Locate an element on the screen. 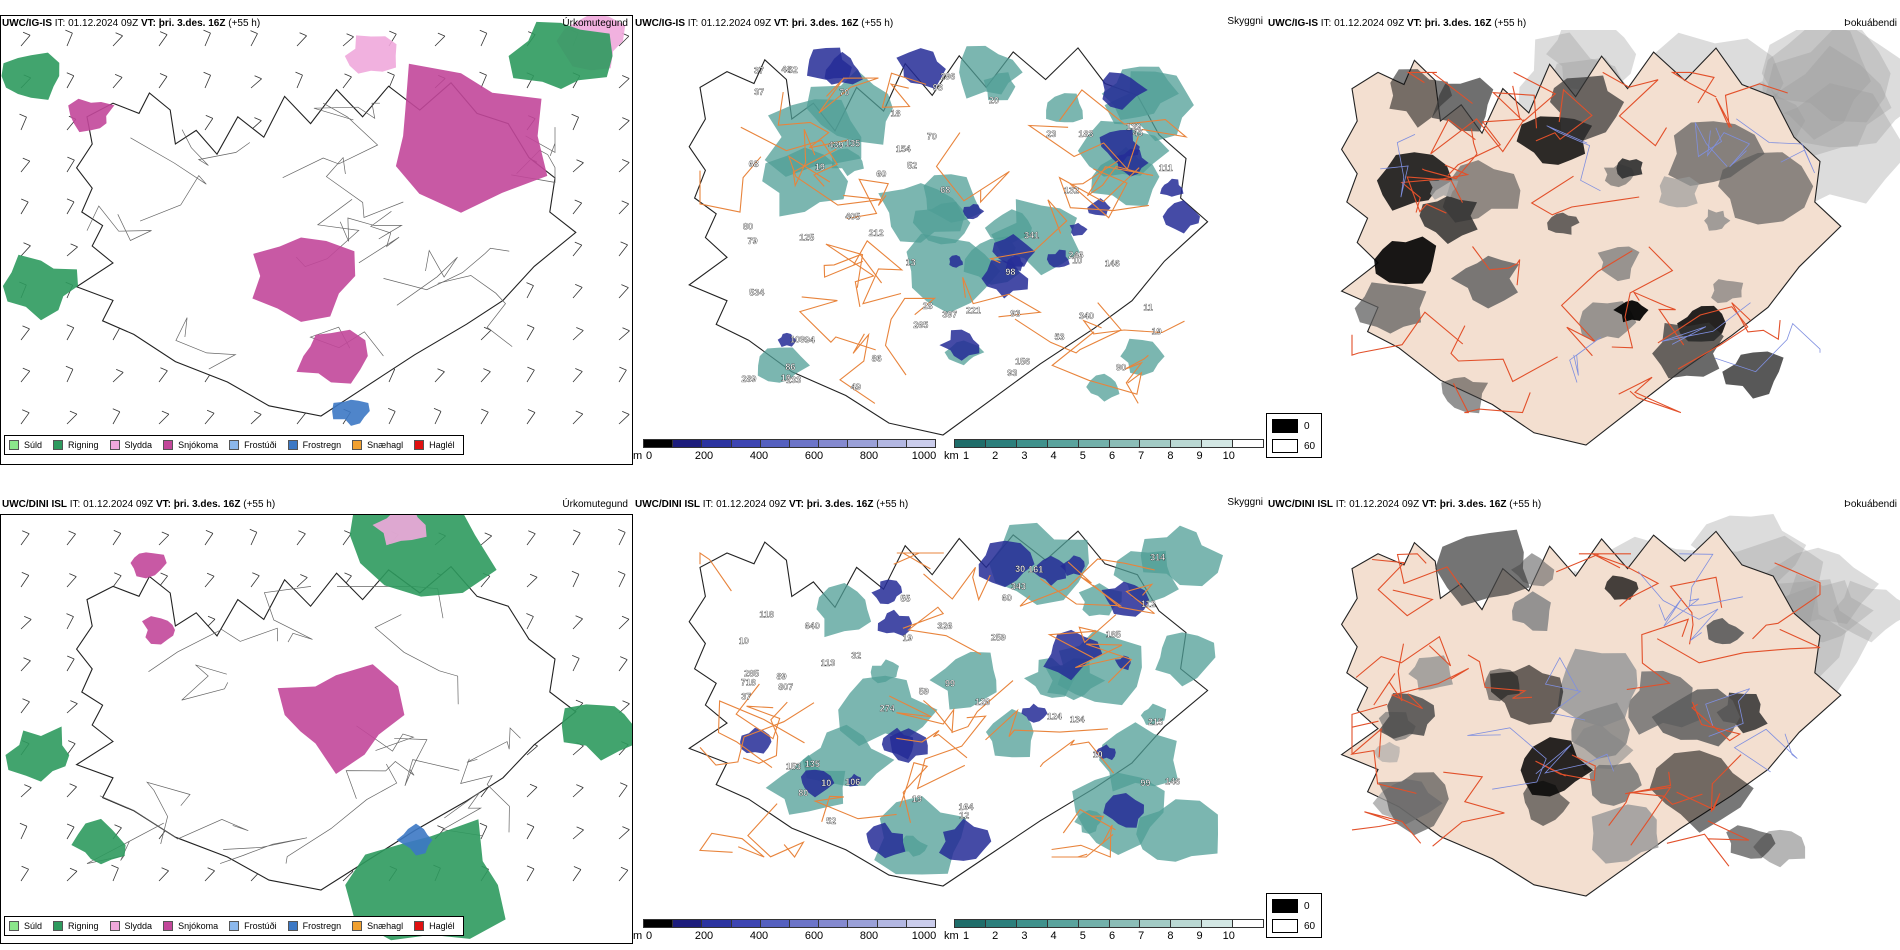 This screenshot has width=1900, height=950. cloud-base-label: 640 is located at coordinates (812, 626).